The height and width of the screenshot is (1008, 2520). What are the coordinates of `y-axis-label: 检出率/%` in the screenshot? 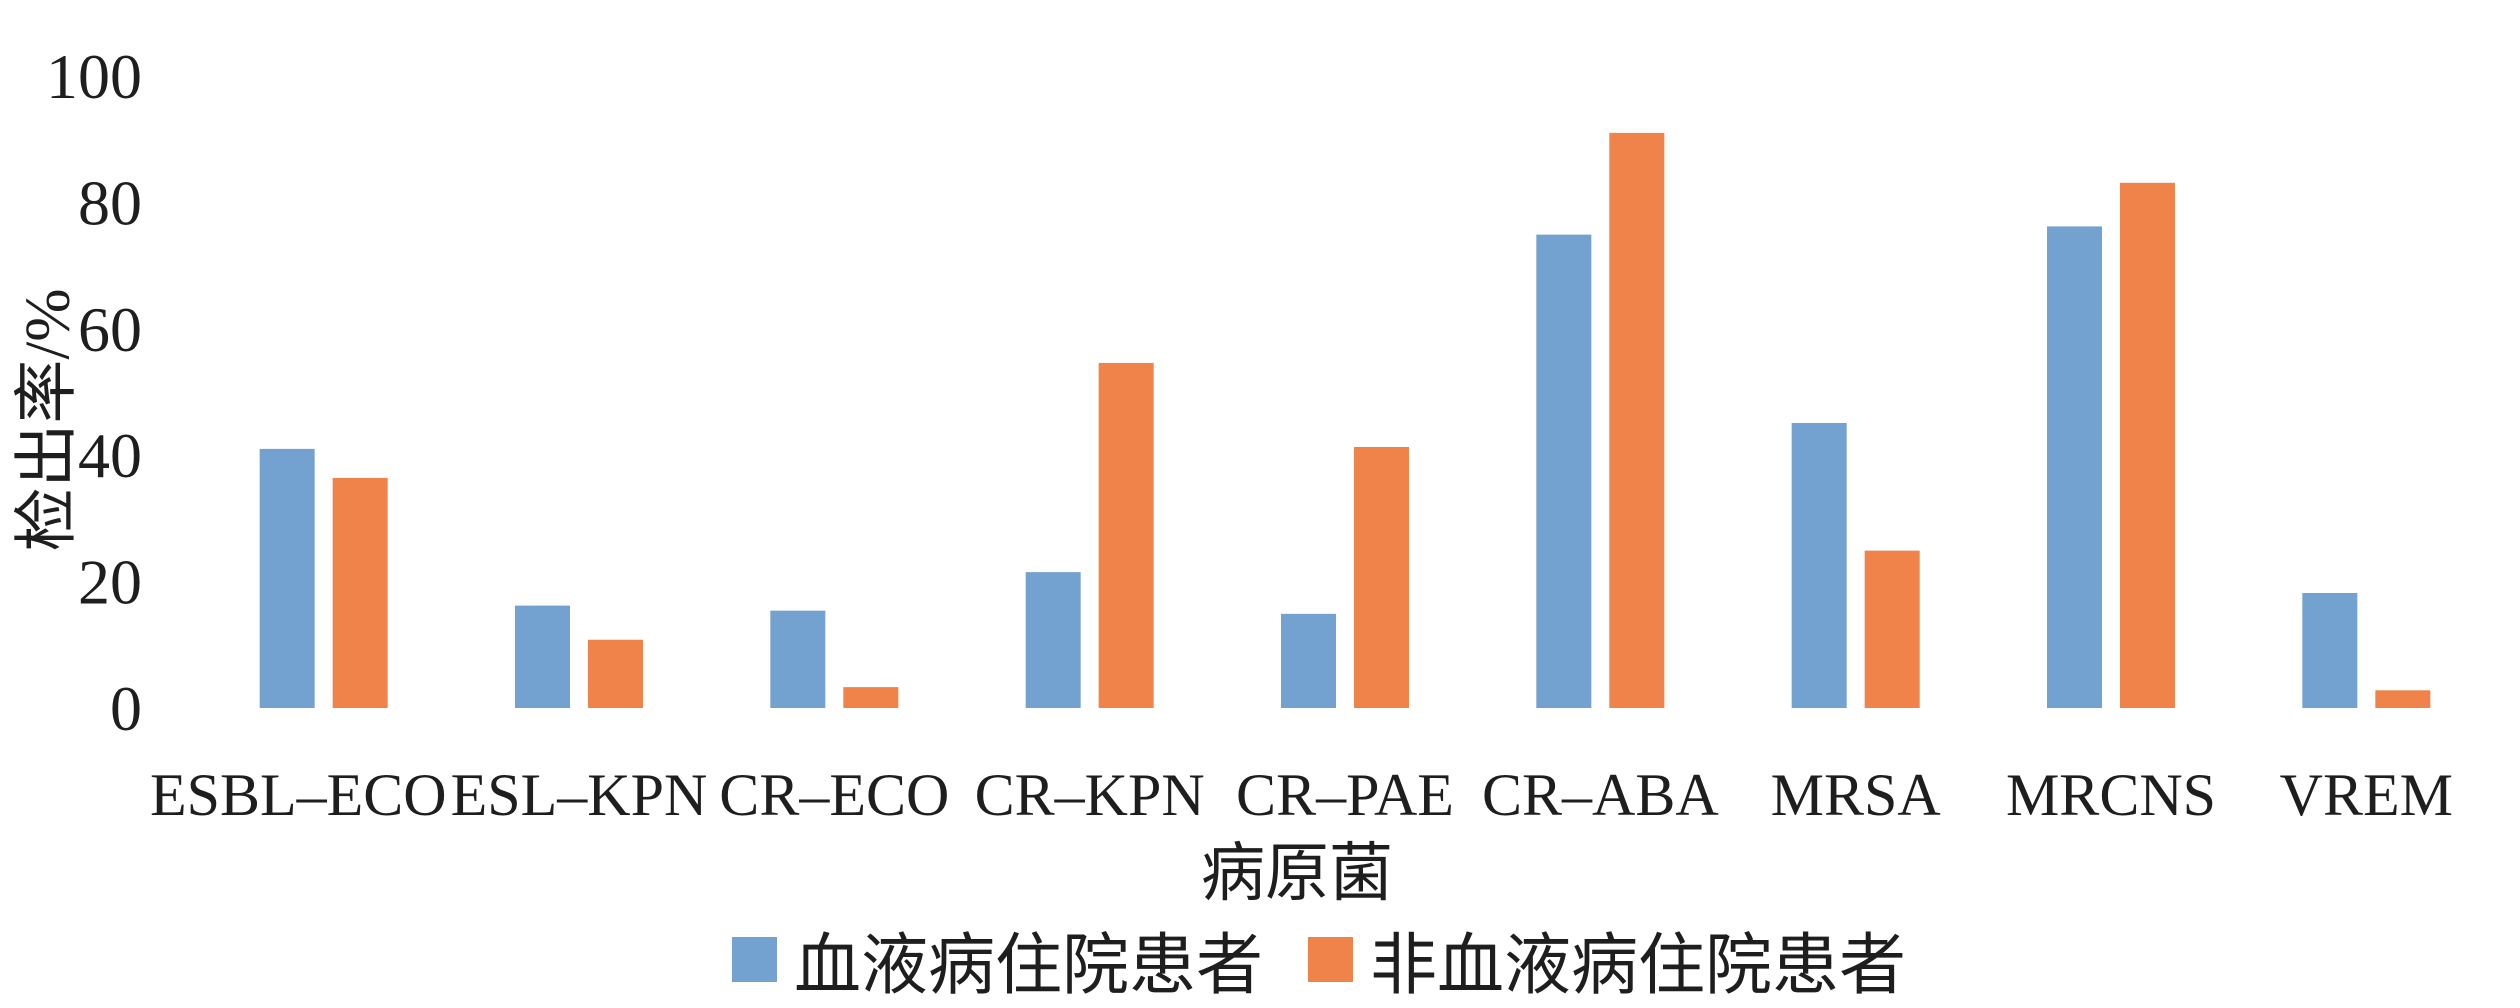 It's located at (47, 419).